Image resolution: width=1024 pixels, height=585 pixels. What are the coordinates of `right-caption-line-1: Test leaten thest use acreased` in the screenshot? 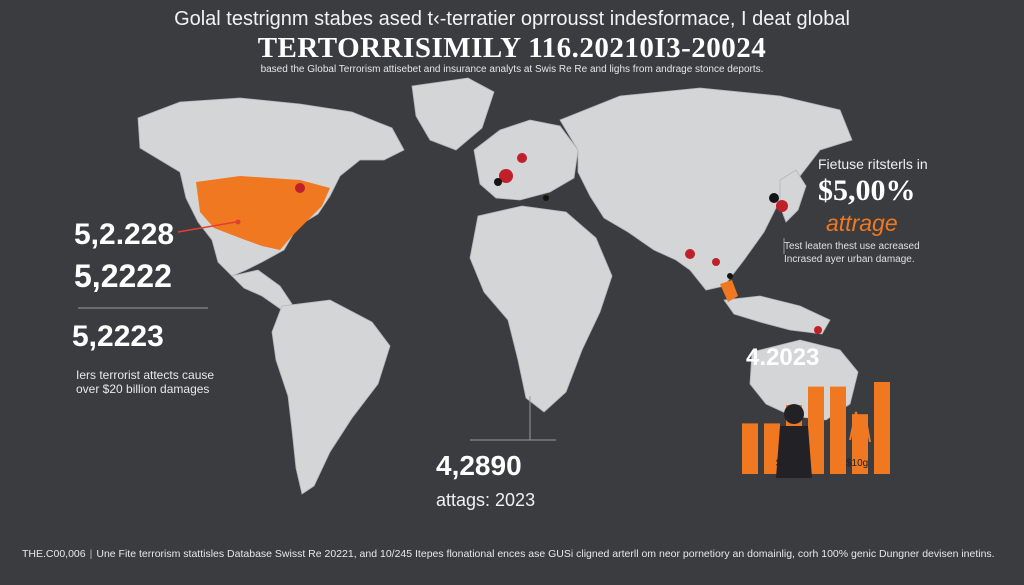 It's located at (852, 246).